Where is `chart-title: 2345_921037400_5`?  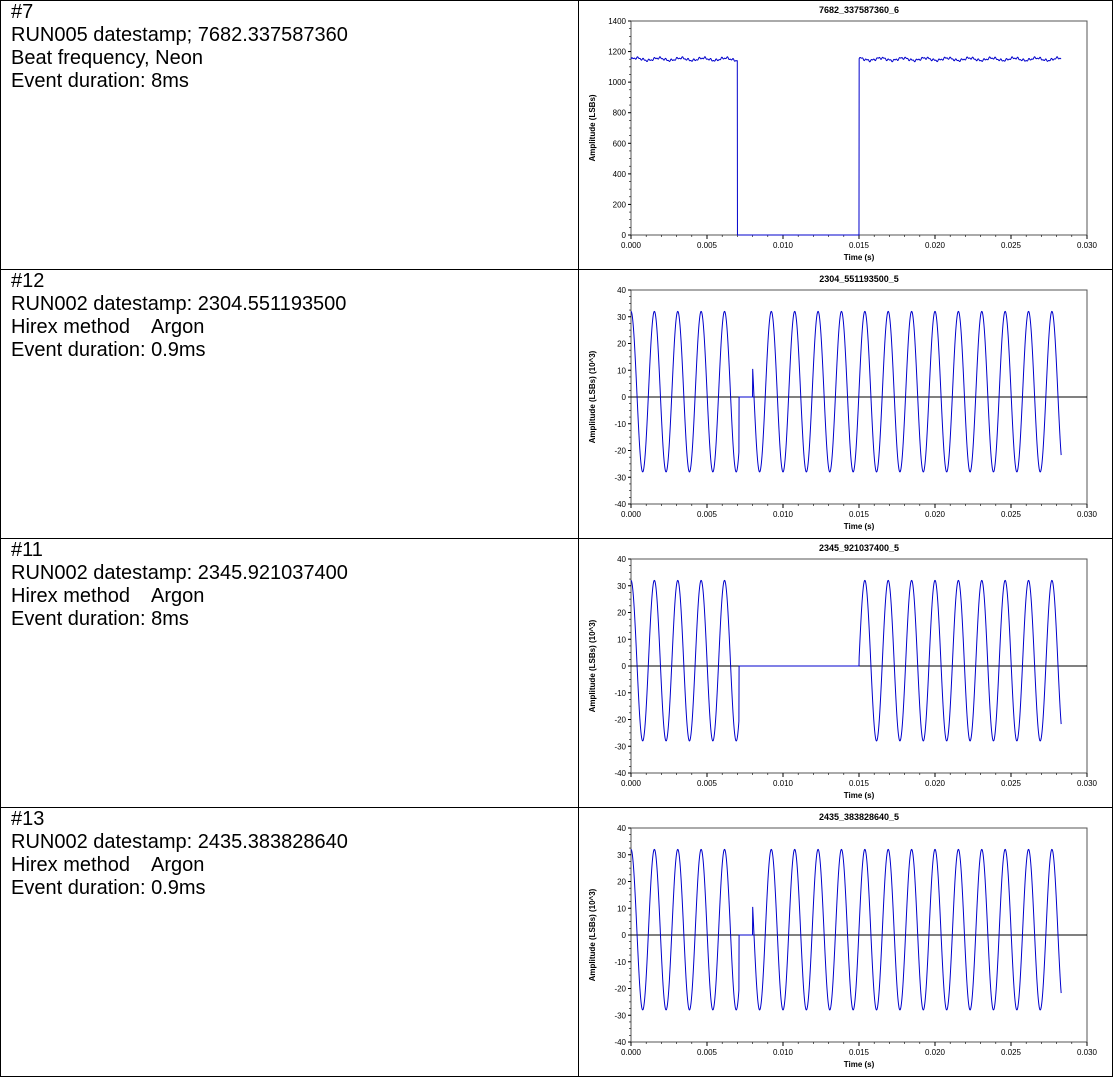 chart-title: 2345_921037400_5 is located at coordinates (859, 548).